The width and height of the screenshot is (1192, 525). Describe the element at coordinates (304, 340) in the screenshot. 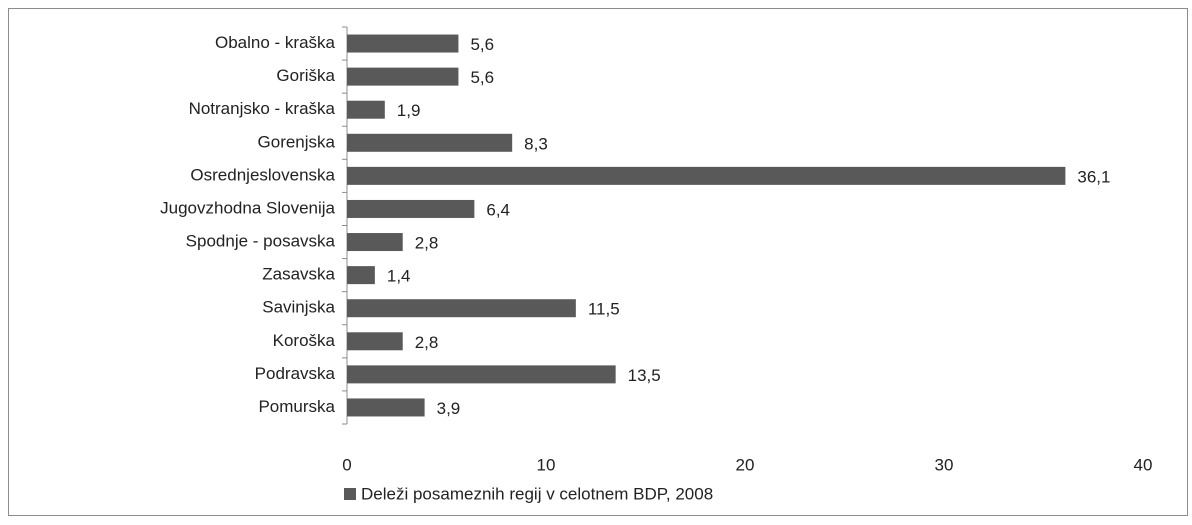

I see `y-tick-label: Koroška` at that location.